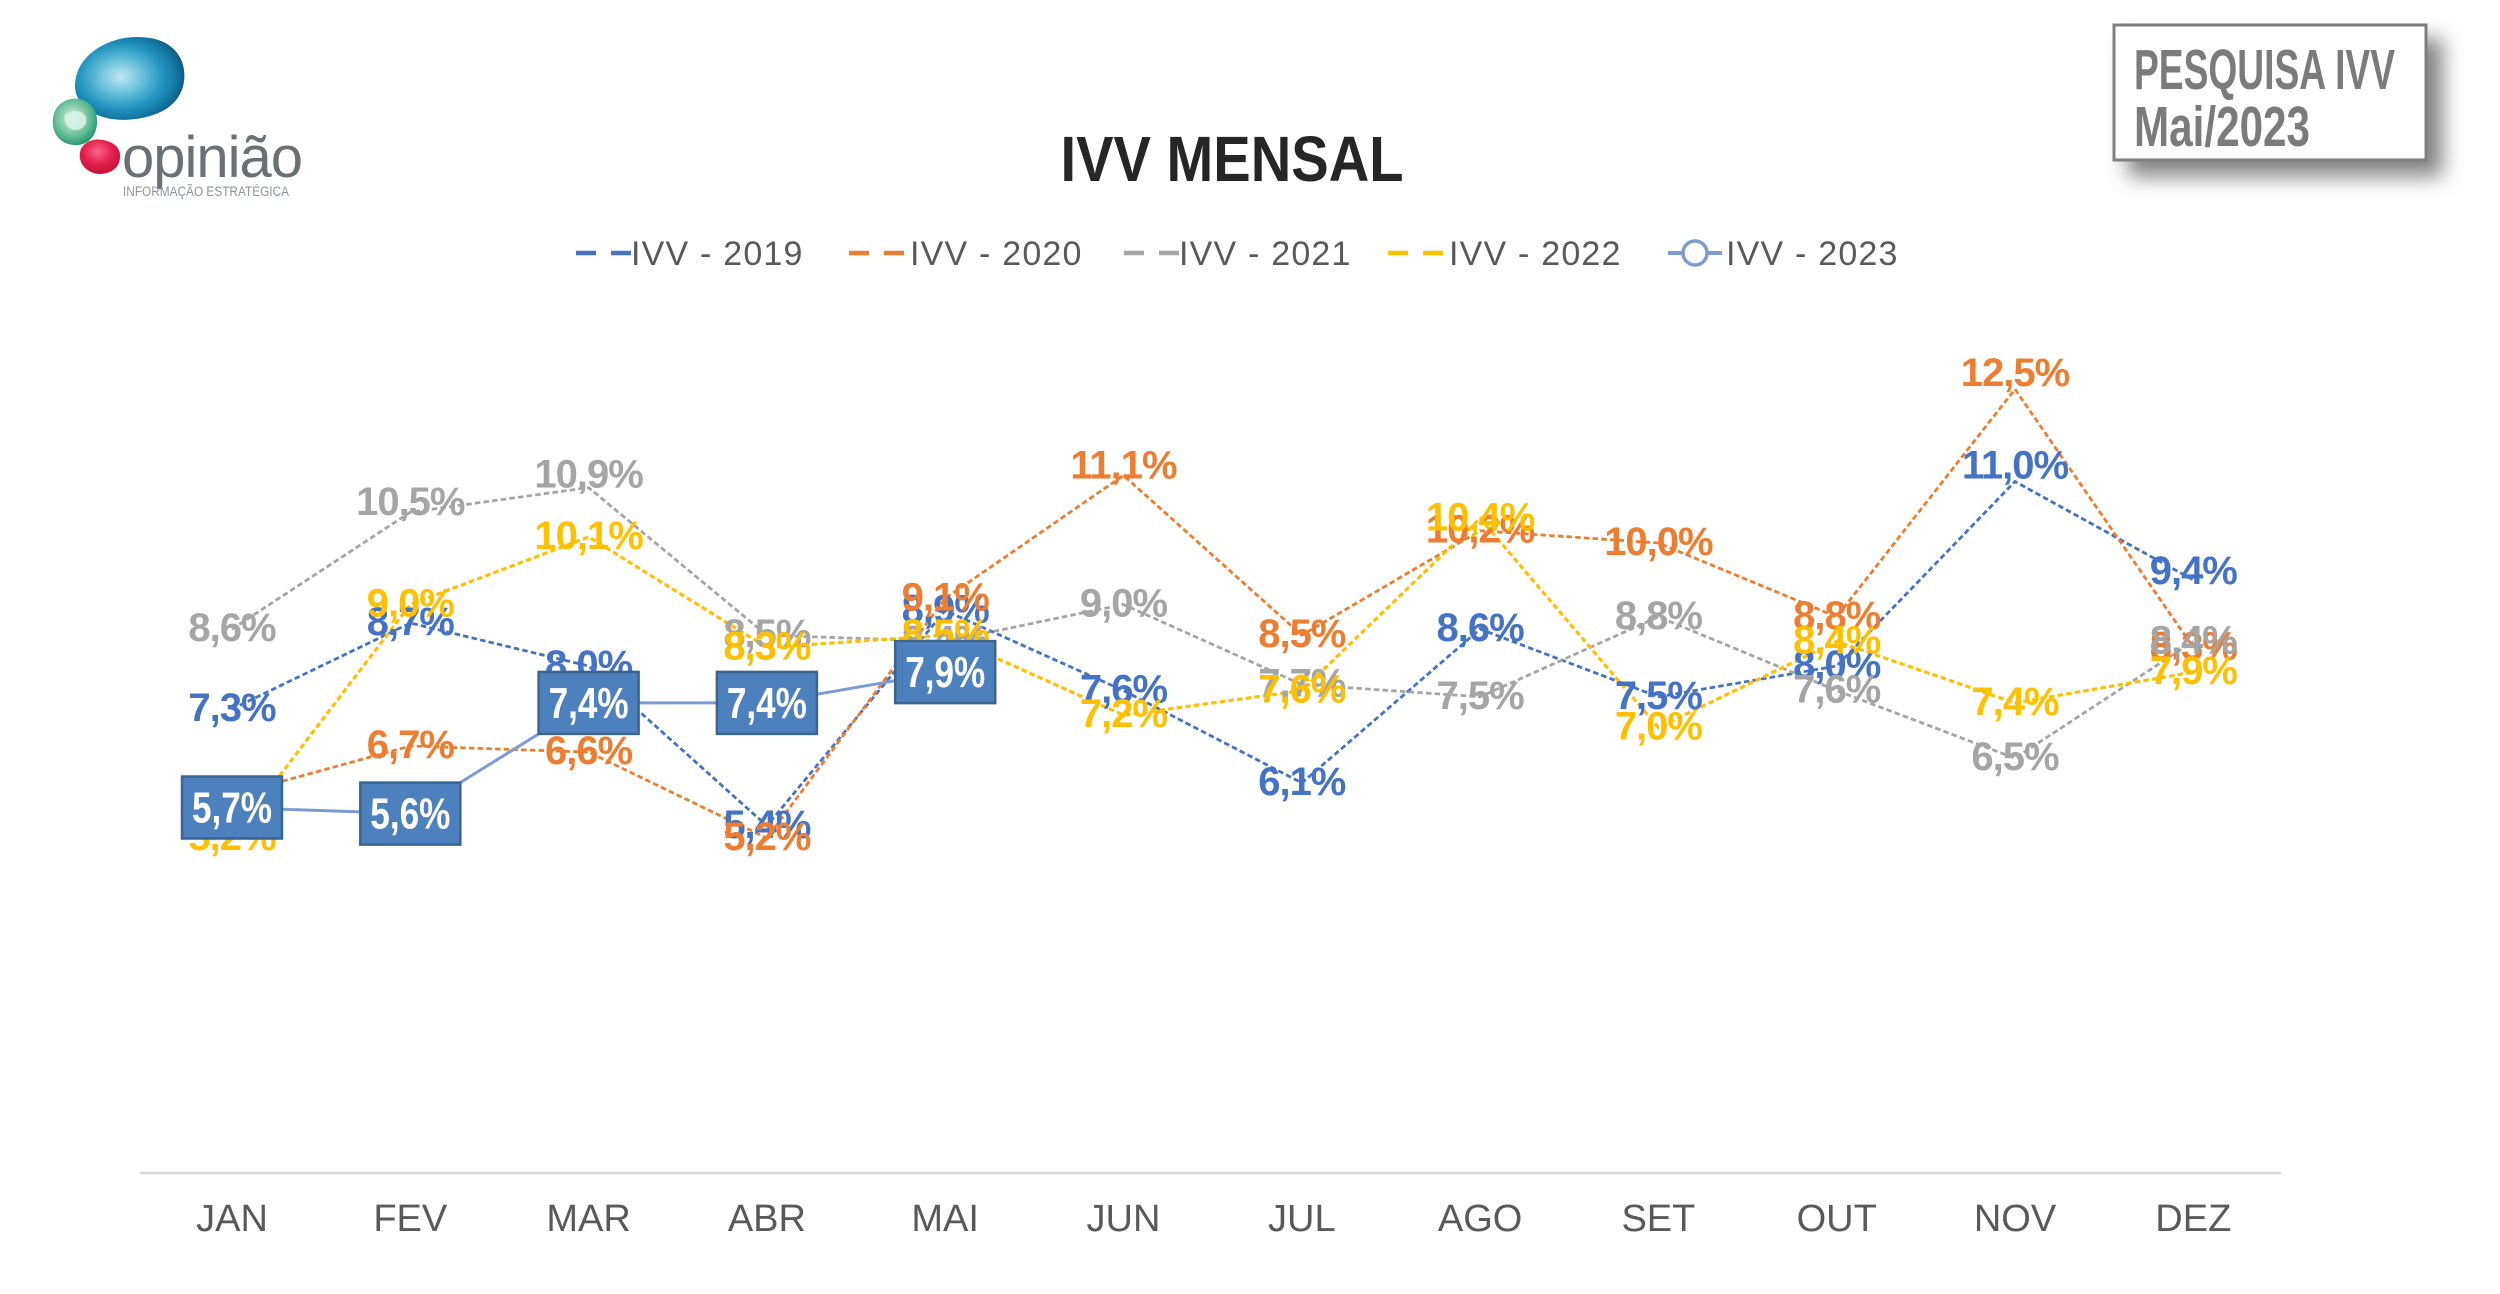 Image resolution: width=2500 pixels, height=1294 pixels. I want to click on svg-text: 7,3%, so click(232, 708).